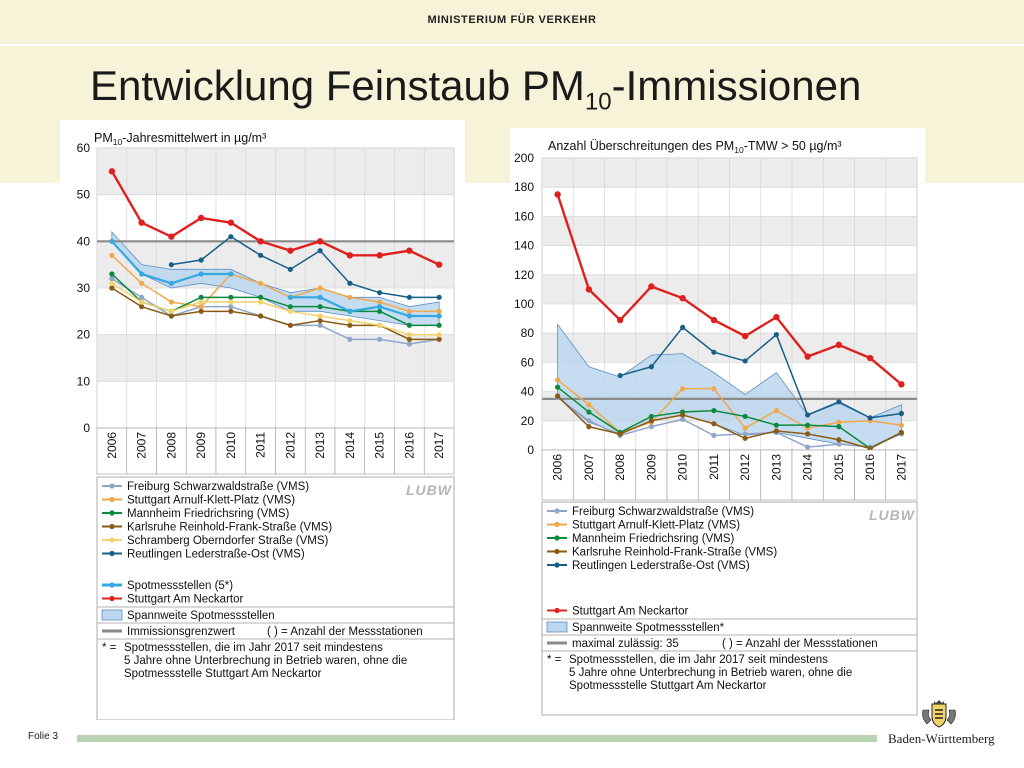 This screenshot has width=1024, height=768. Describe the element at coordinates (598, 102) in the screenshot. I see `title-subscript: 10` at that location.